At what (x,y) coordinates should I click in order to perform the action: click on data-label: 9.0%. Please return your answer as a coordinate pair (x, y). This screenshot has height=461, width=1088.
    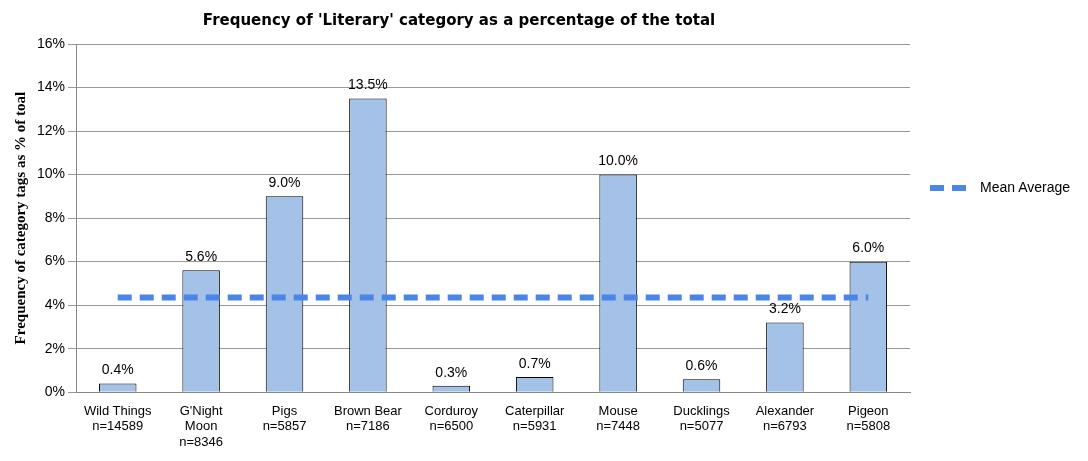
    Looking at the image, I should click on (284, 182).